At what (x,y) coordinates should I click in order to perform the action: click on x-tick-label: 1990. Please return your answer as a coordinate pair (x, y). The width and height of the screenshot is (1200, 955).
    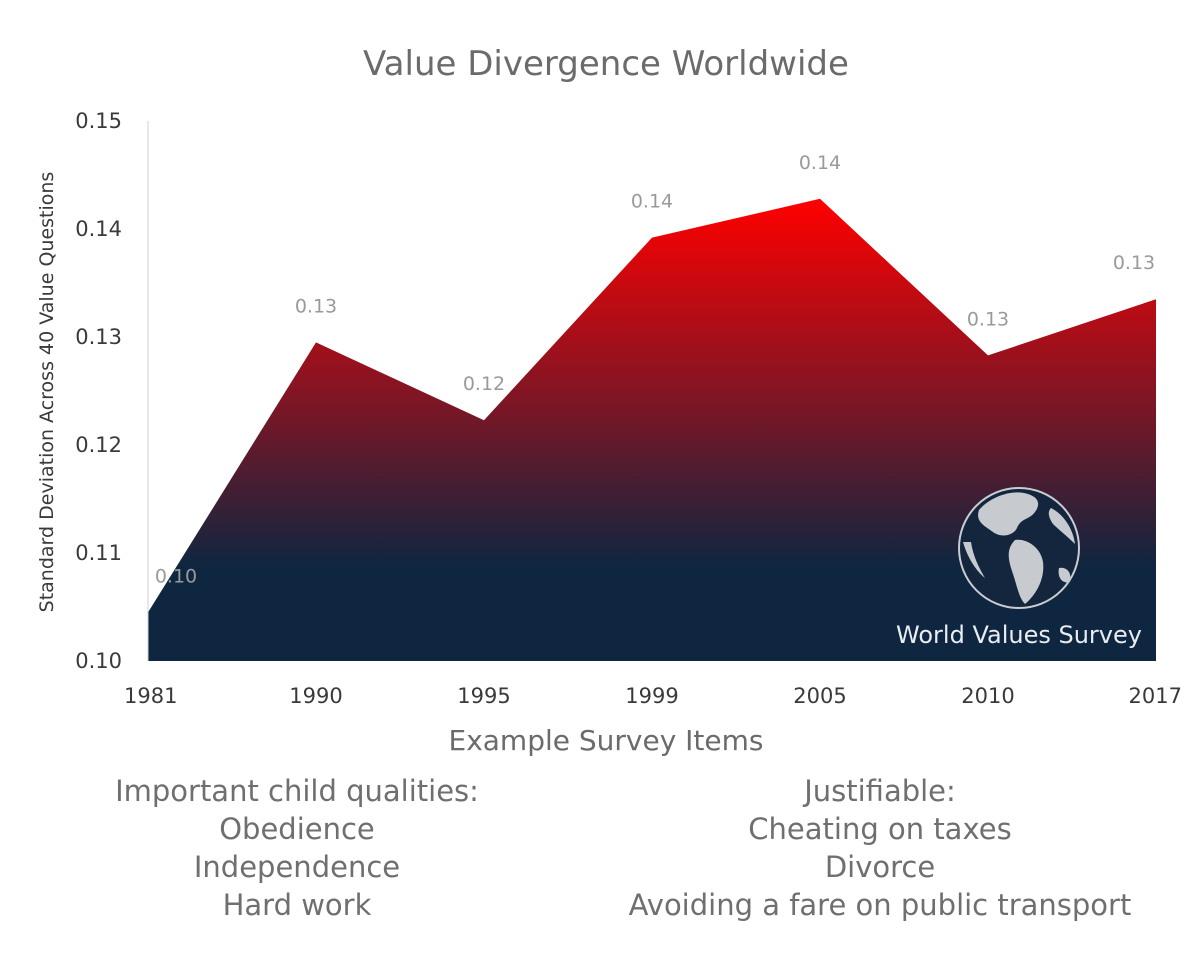
    Looking at the image, I should click on (315, 696).